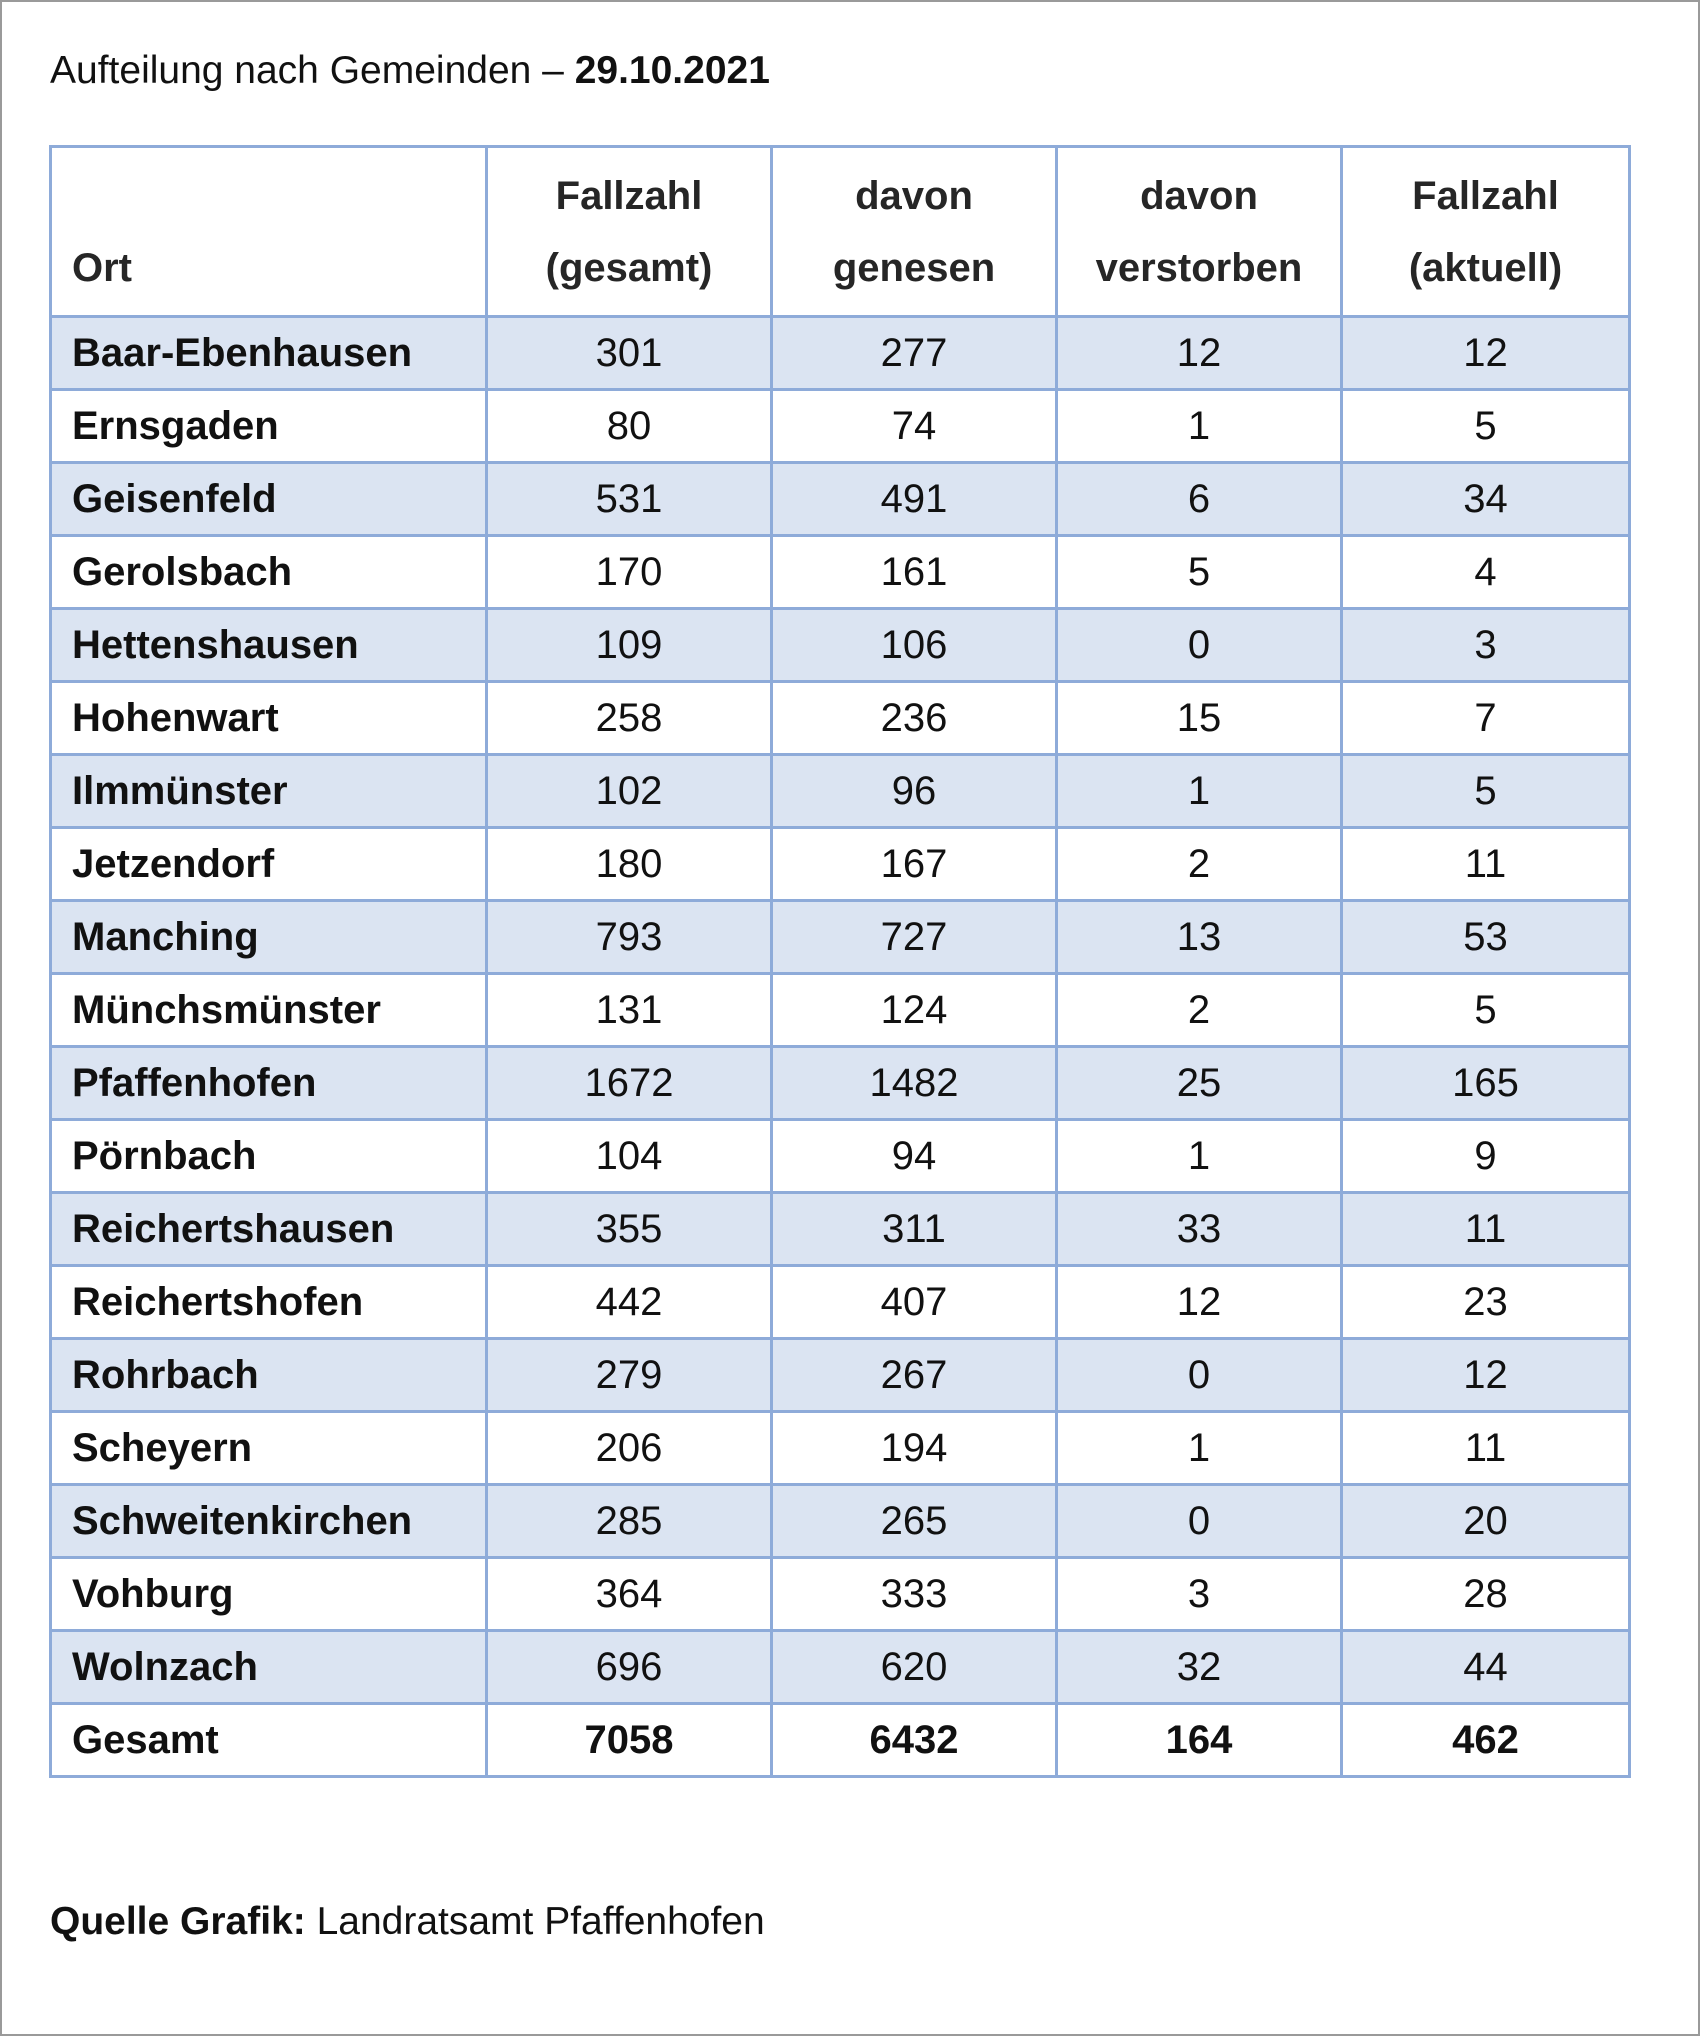  I want to click on cell-fallzahl-gesamt: 180, so click(629, 864).